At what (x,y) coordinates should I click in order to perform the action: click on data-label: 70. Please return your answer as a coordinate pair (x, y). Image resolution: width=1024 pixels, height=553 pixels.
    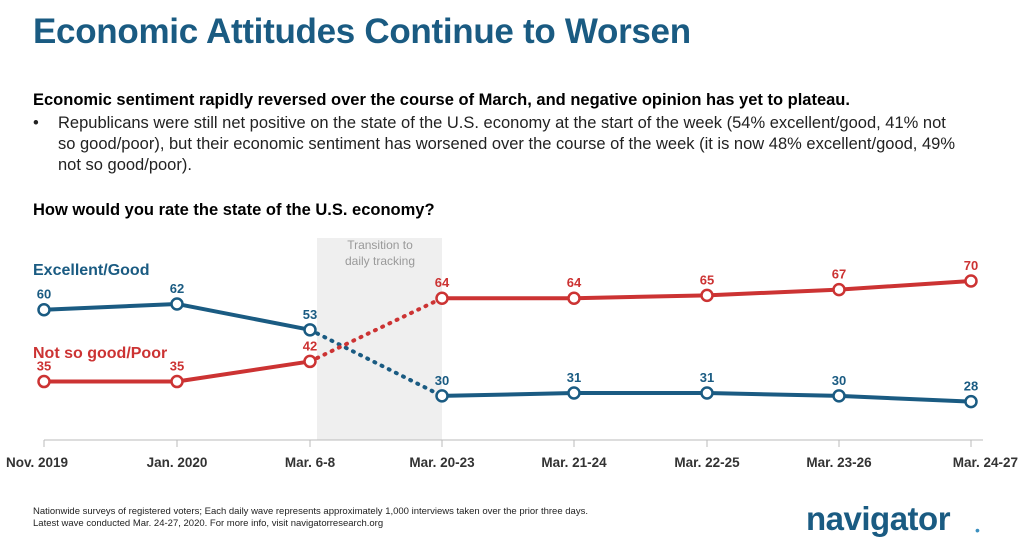
    Looking at the image, I should click on (971, 265).